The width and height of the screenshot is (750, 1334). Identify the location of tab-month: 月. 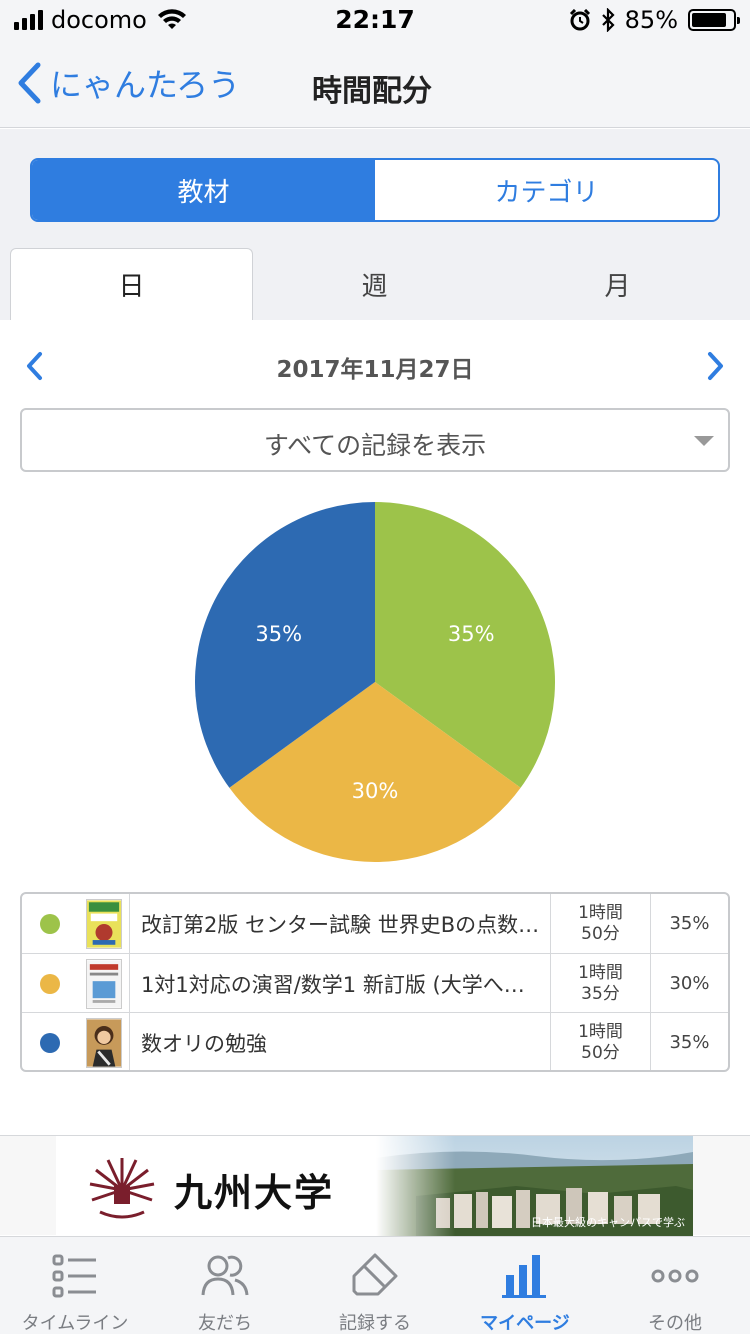
(617, 286).